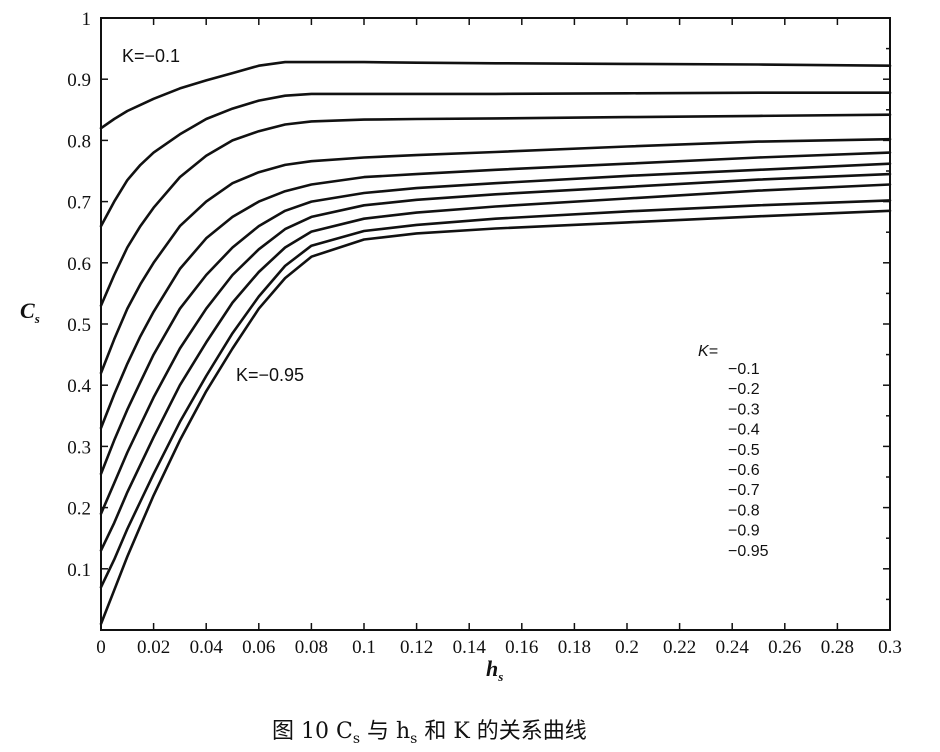 The height and width of the screenshot is (752, 940). What do you see at coordinates (748, 551) in the screenshot?
I see `legend-entry: −0.95` at bounding box center [748, 551].